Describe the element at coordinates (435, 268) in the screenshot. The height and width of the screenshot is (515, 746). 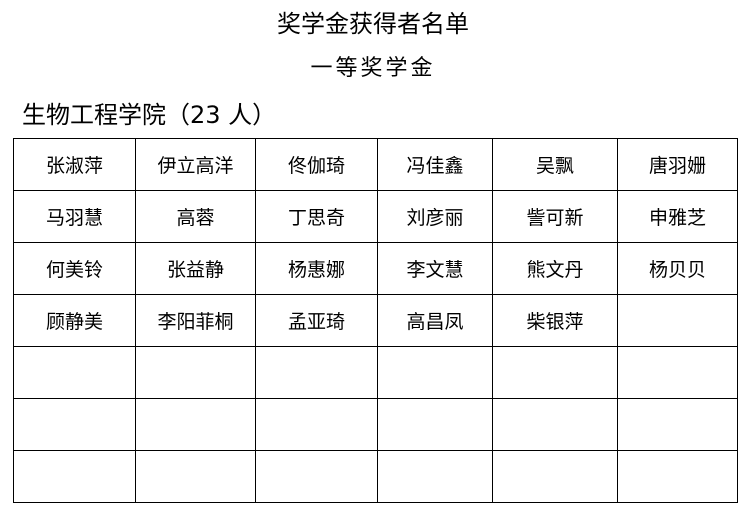
I see `name-cell: 李文慧` at that location.